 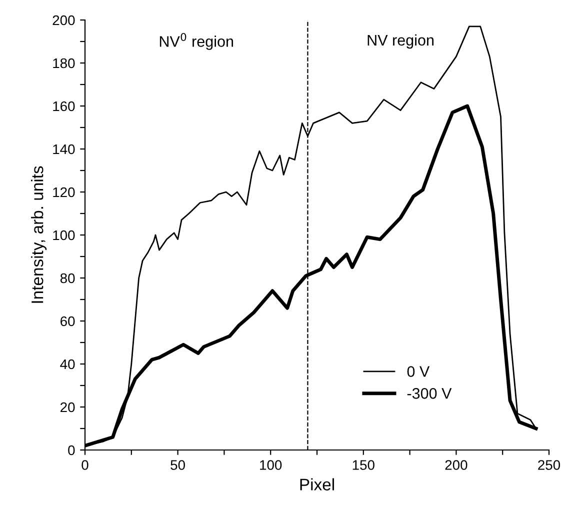 What do you see at coordinates (64, 106) in the screenshot?
I see `y-tick-label: 160` at bounding box center [64, 106].